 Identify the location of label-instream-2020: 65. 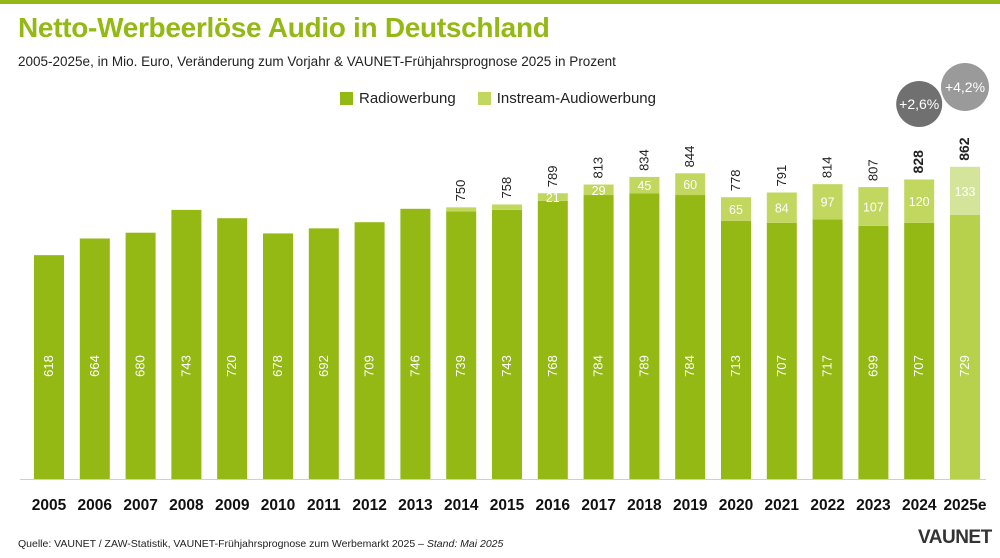
(736, 210).